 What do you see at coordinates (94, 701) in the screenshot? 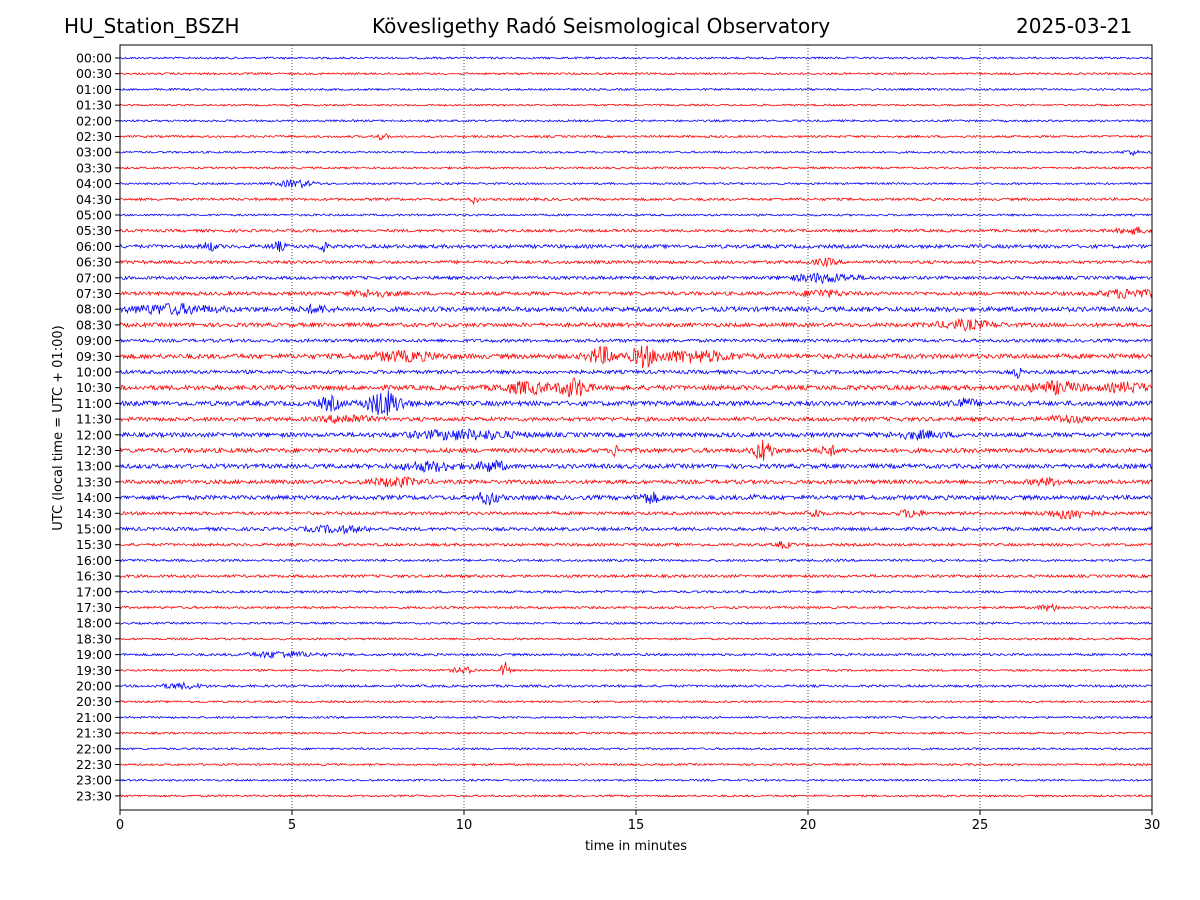
I see `y-tick-label-2030: 20:30` at bounding box center [94, 701].